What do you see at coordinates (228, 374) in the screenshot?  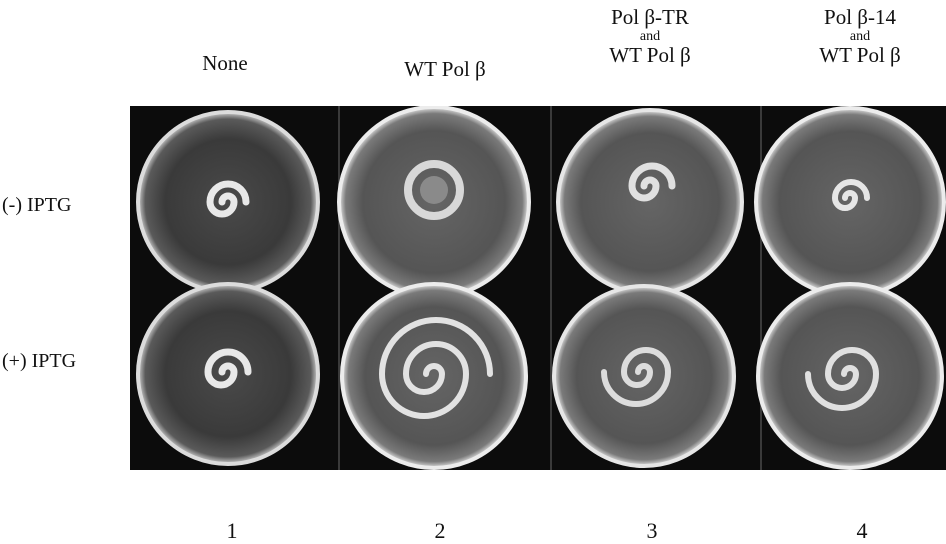 I see `plate-lane1-plus-iptg` at bounding box center [228, 374].